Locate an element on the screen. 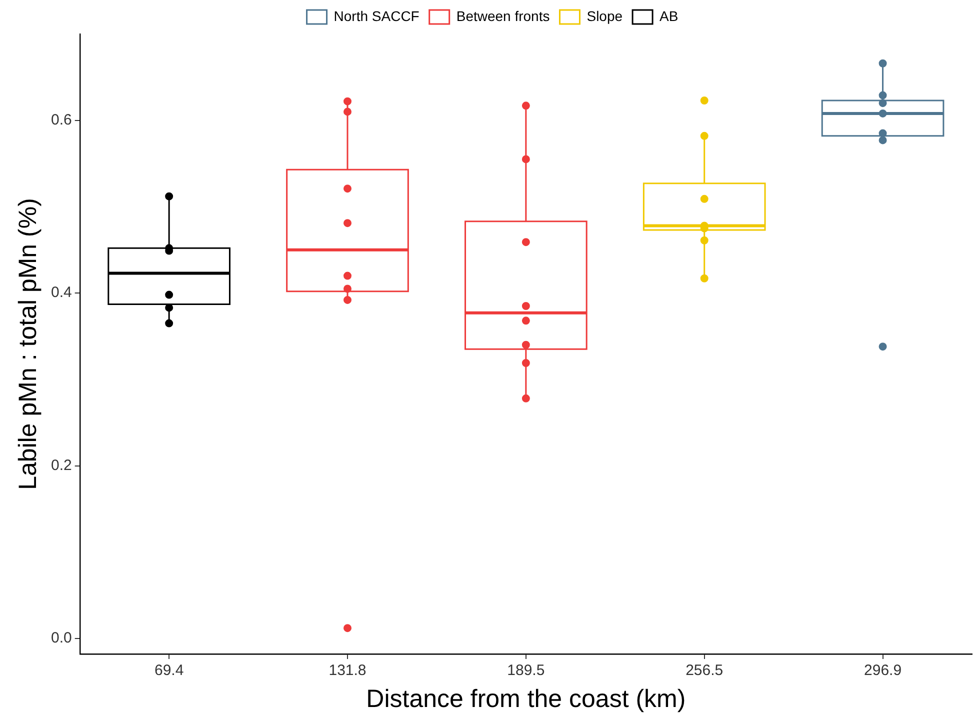 Image resolution: width=977 pixels, height=721 pixels. x-tick-label: 69.4 is located at coordinates (169, 671).